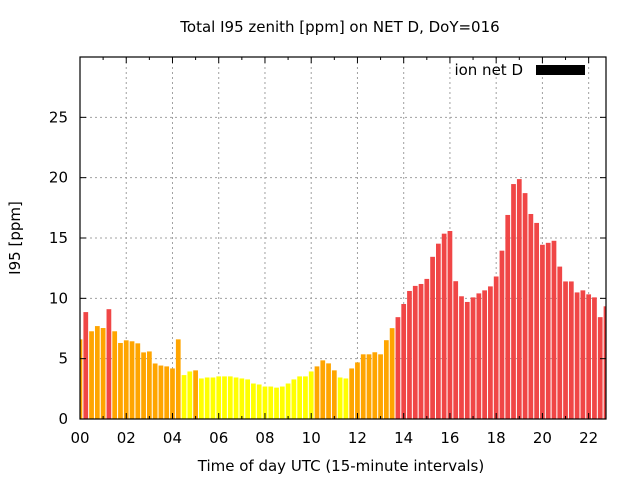  What do you see at coordinates (560, 70) in the screenshot?
I see `legend-swatch` at bounding box center [560, 70].